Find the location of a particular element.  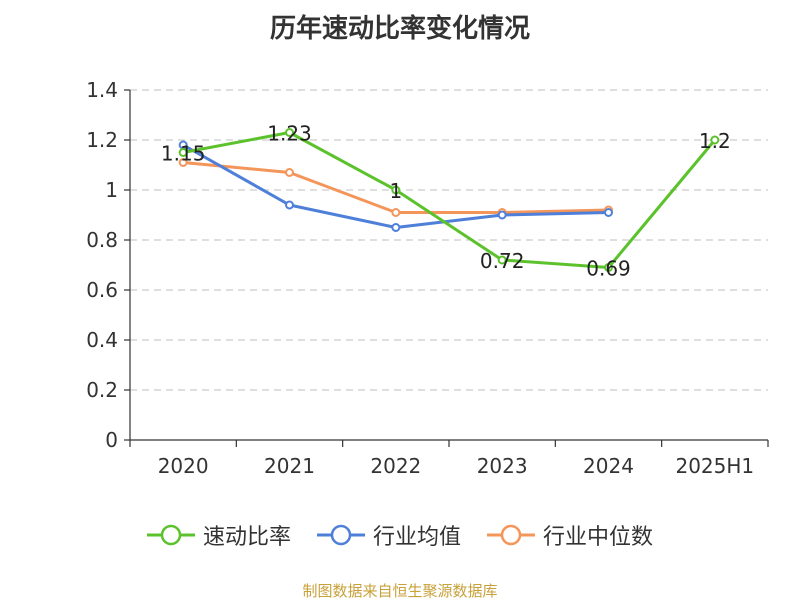

legend-item-2: 行业中位数 is located at coordinates (570, 535).